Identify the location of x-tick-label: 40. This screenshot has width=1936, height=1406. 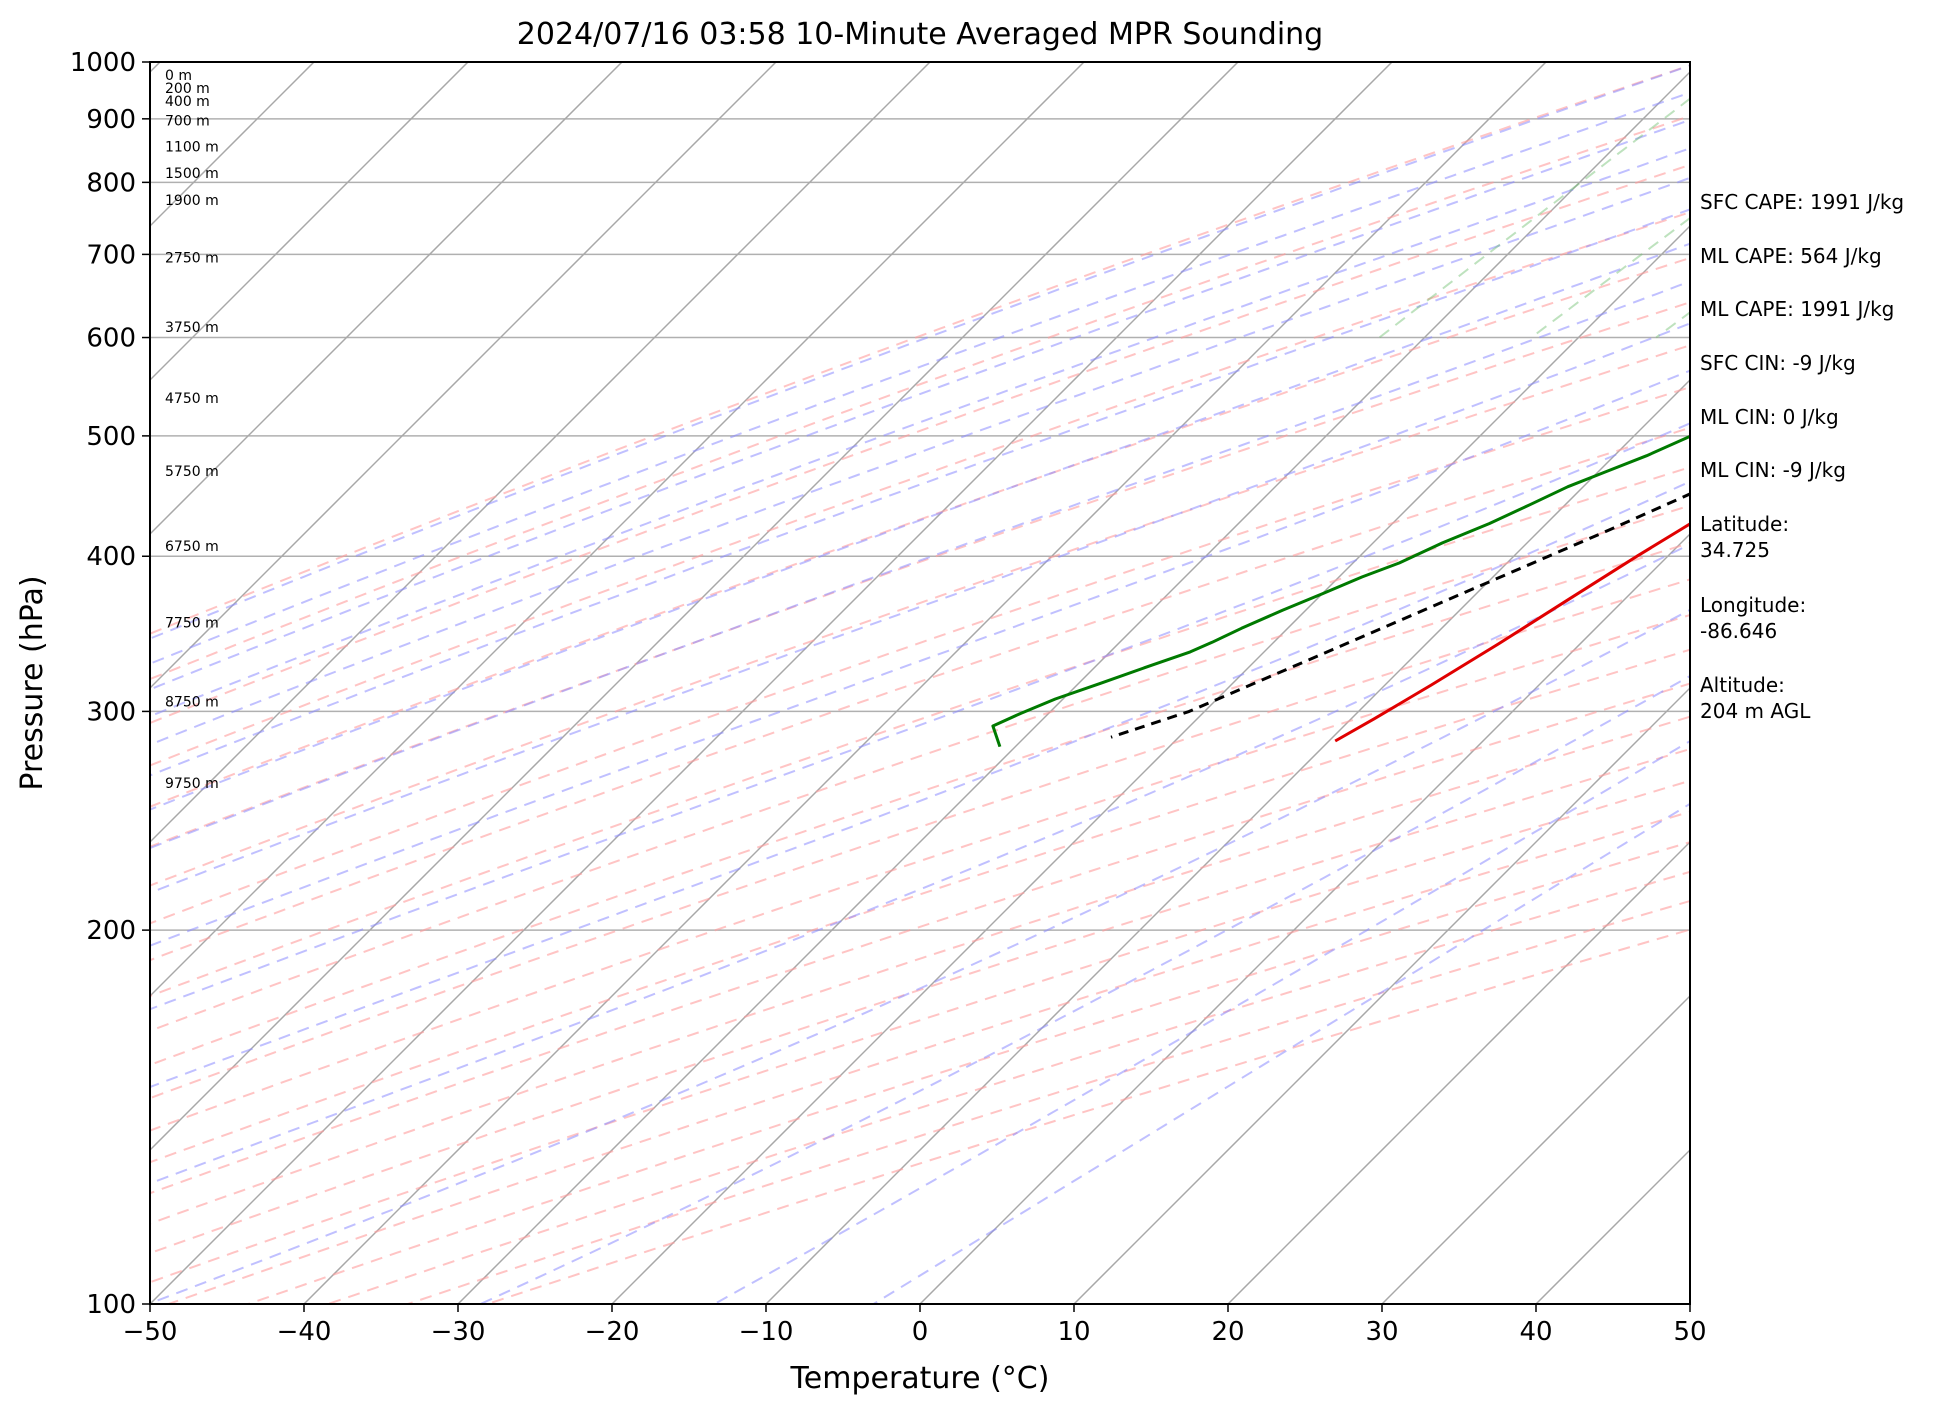
(1535, 1332).